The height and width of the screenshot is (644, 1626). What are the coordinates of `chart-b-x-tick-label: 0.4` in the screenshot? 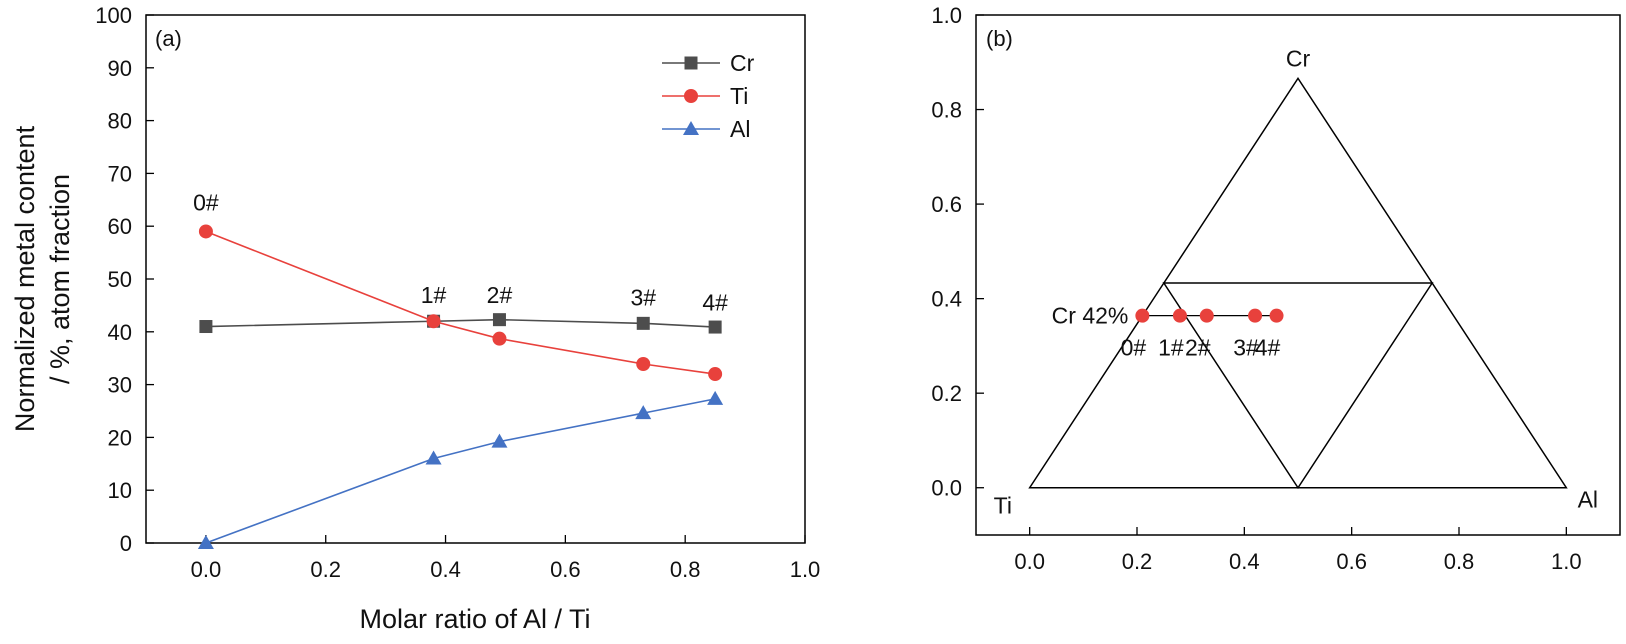 It's located at (1244, 561).